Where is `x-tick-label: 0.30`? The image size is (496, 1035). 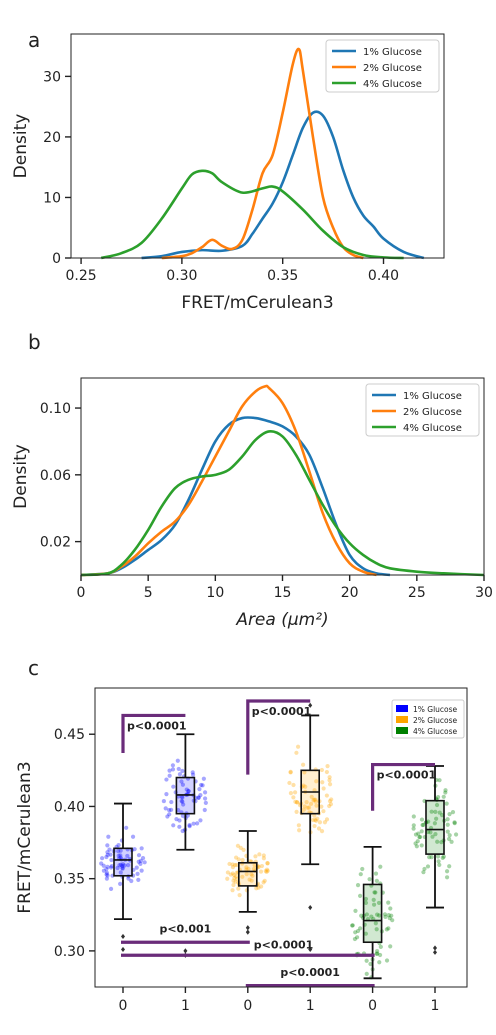
x-tick-label: 0.30 is located at coordinates (181, 276).